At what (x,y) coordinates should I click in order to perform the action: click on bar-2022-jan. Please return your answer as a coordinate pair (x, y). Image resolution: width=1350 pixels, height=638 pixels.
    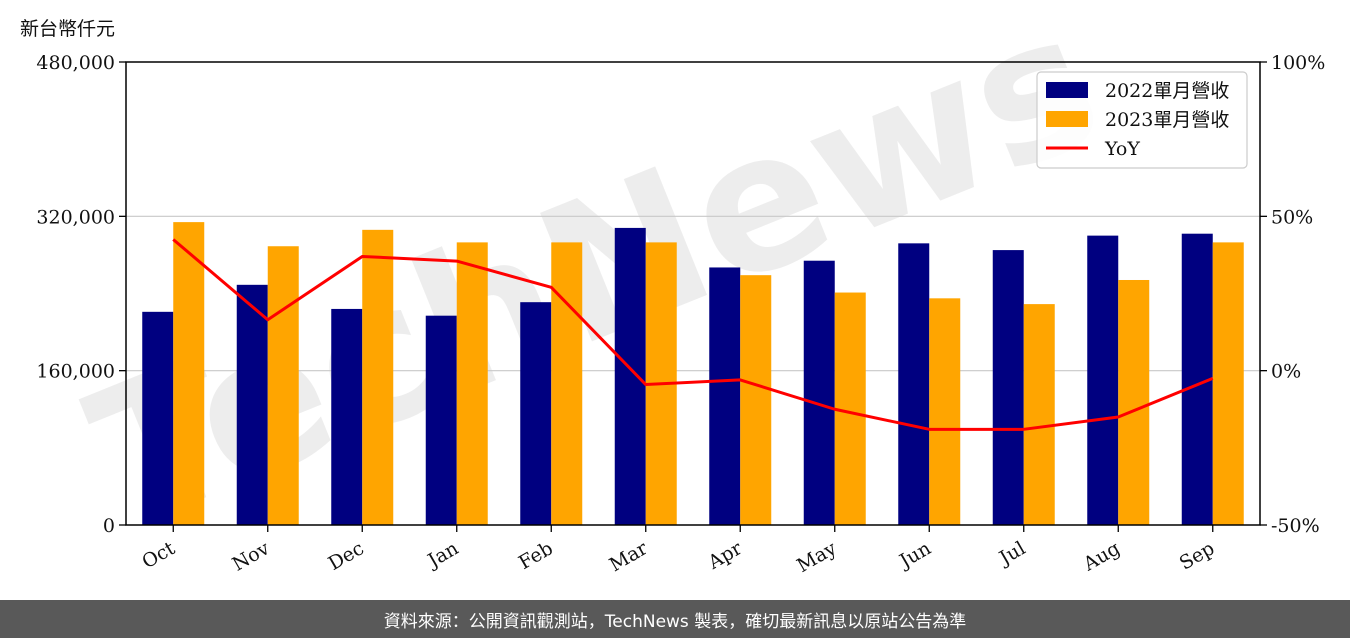
    Looking at the image, I should click on (441, 420).